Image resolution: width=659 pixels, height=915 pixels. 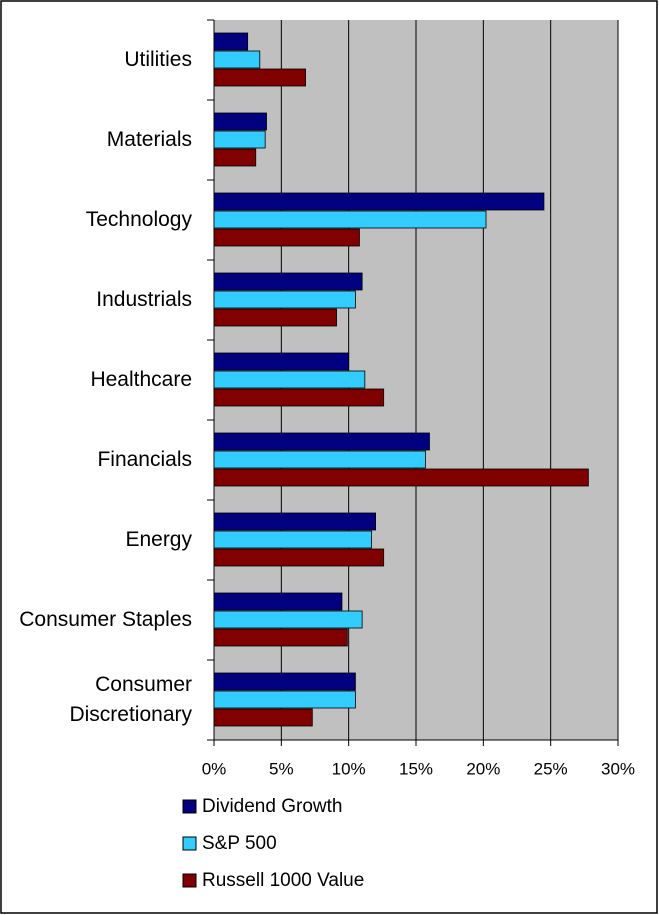 What do you see at coordinates (149, 139) in the screenshot?
I see `y-tick-label: Materials` at bounding box center [149, 139].